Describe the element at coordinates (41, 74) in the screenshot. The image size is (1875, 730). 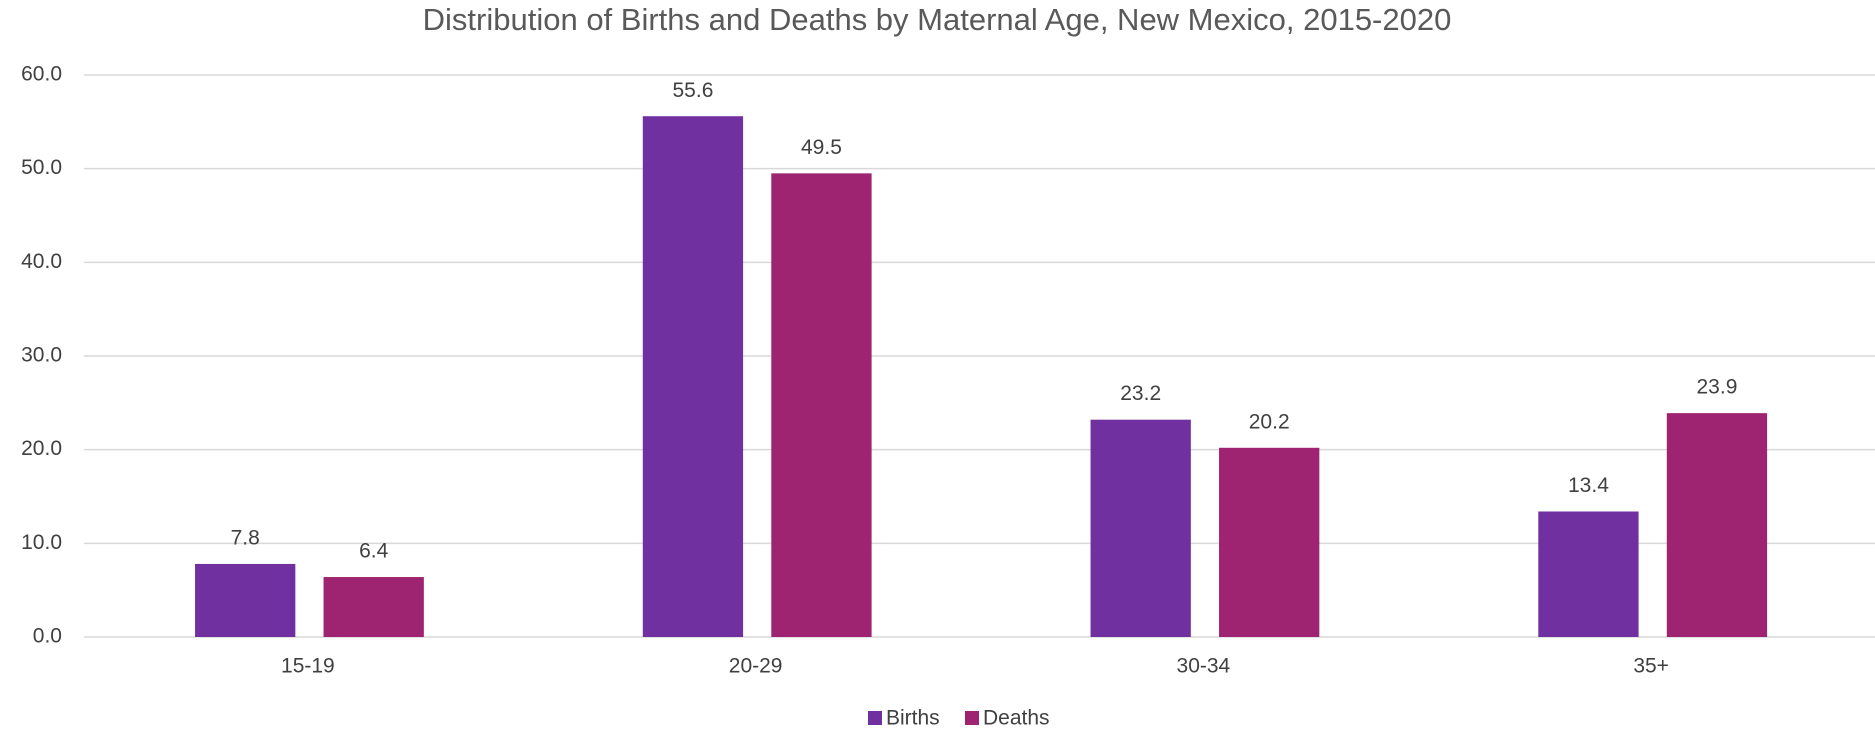
I see `y-tick-label: 60.0` at that location.